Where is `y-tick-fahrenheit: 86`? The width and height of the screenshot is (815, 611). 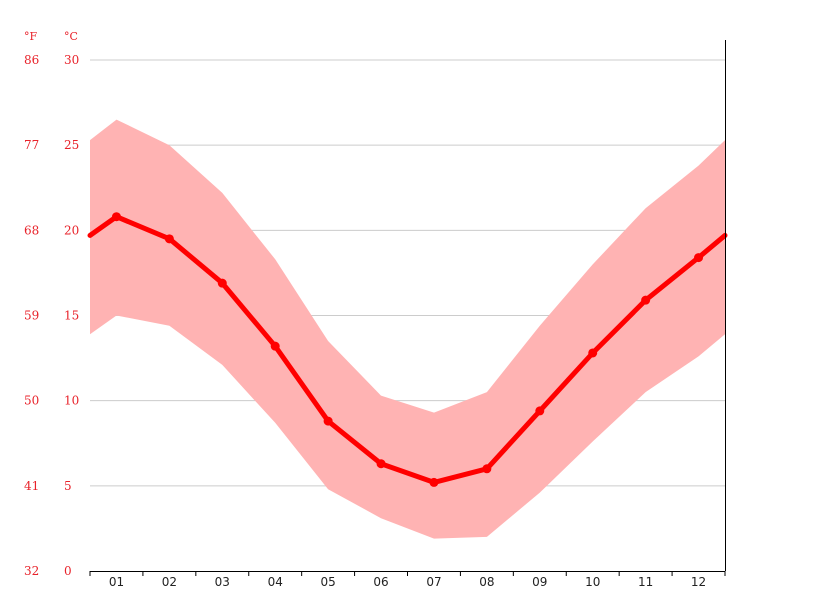 y-tick-fahrenheit: 86 is located at coordinates (31, 60).